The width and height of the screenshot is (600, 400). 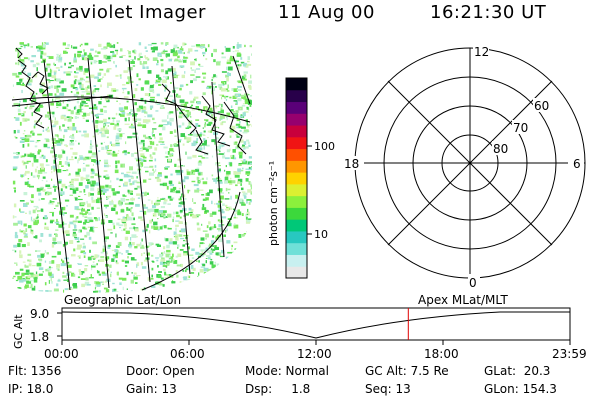 What do you see at coordinates (577, 164) in the screenshot?
I see `mlt-label-6: 6` at bounding box center [577, 164].